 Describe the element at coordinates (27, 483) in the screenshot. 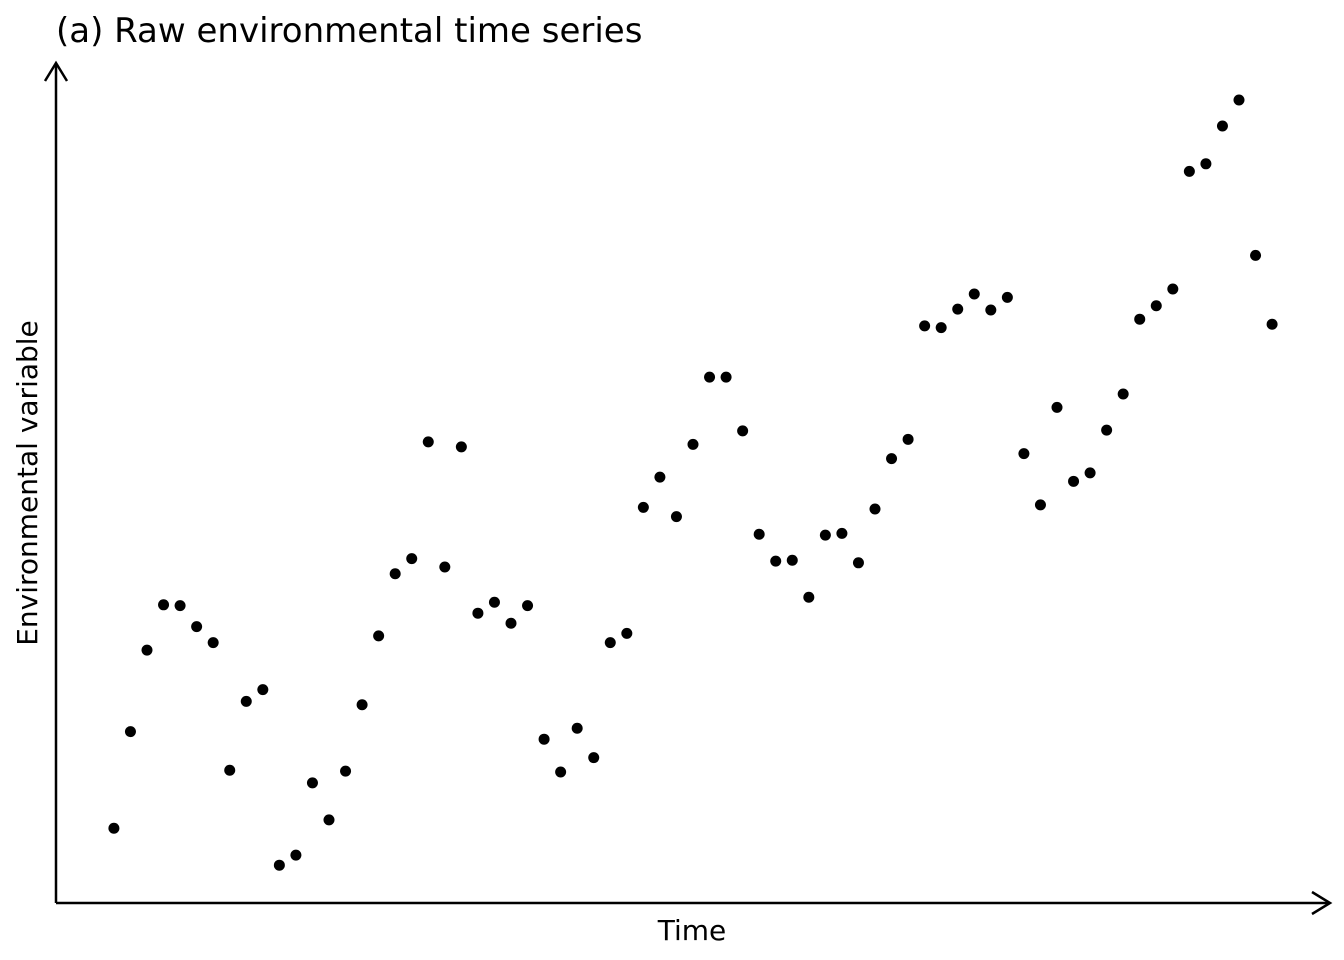

I see `y-axis-label: Environmental variable` at that location.